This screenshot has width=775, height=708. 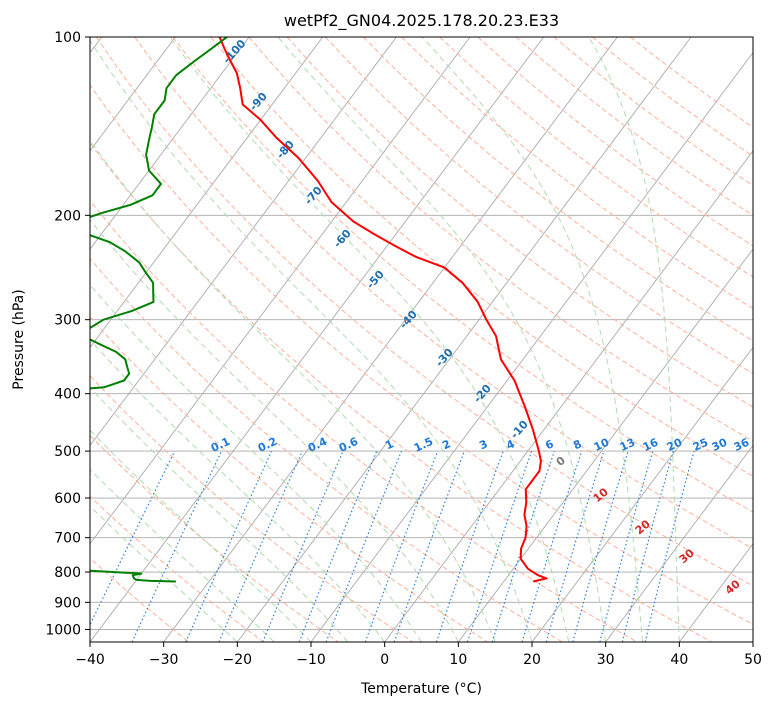 What do you see at coordinates (67, 539) in the screenshot?
I see `y-tick-label: 700` at bounding box center [67, 539].